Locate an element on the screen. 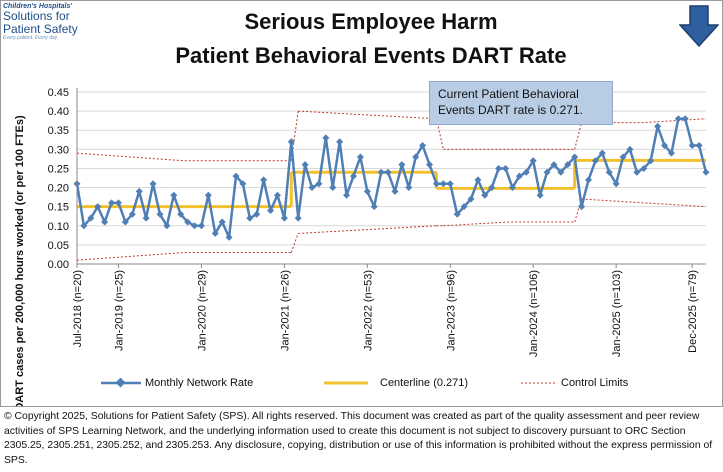 The image size is (723, 472). x-tick-label: Jan-2025 (n=103) is located at coordinates (617, 313).